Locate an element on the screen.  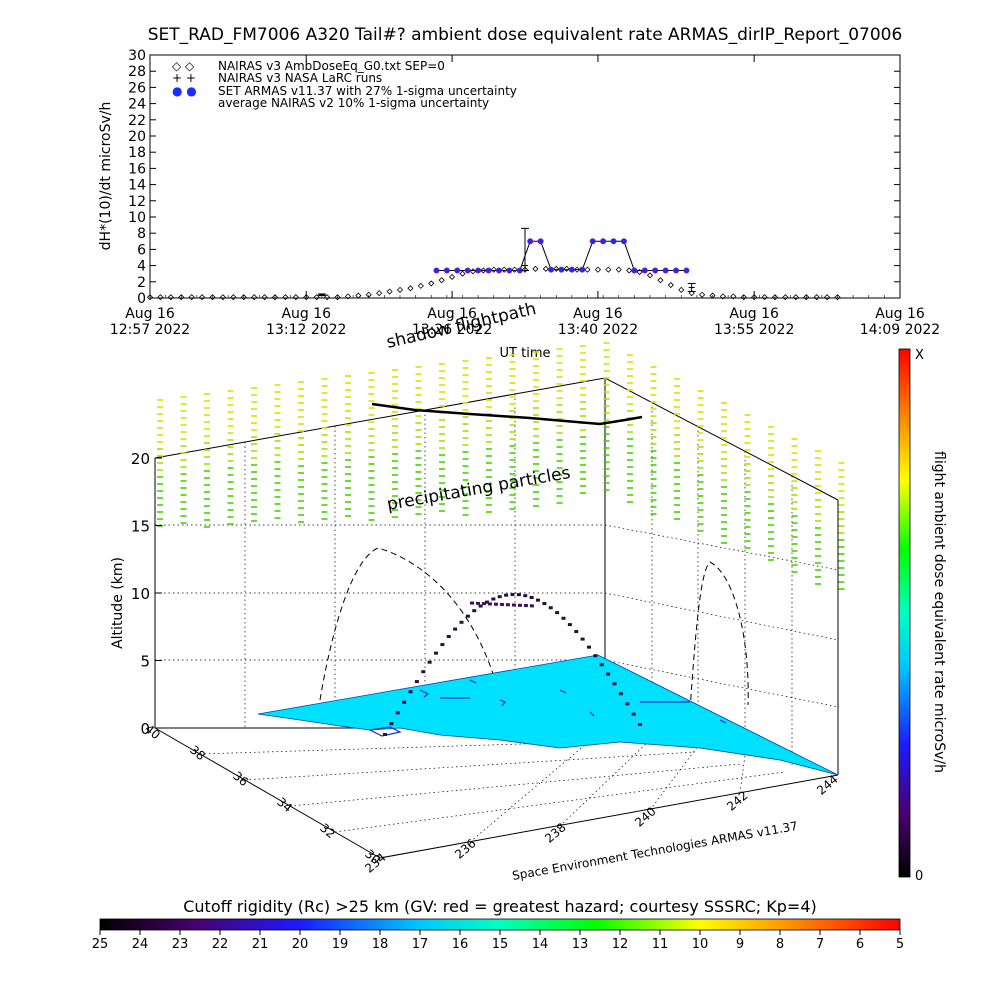
y-tick-label: 24 is located at coordinates (137, 105).